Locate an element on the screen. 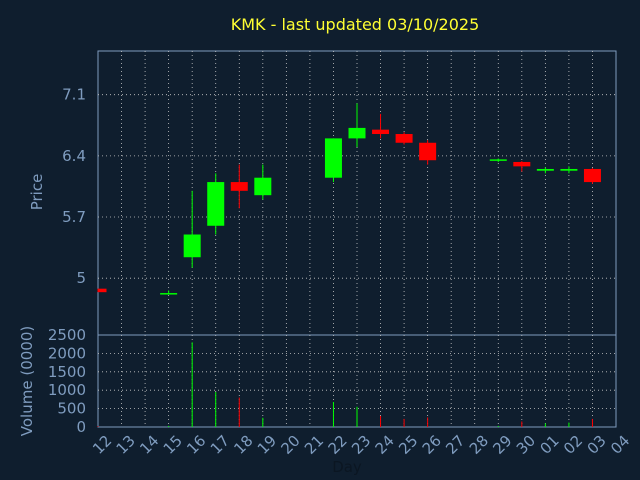 The height and width of the screenshot is (480, 640). volume-tick-label: 2000 is located at coordinates (67, 353).